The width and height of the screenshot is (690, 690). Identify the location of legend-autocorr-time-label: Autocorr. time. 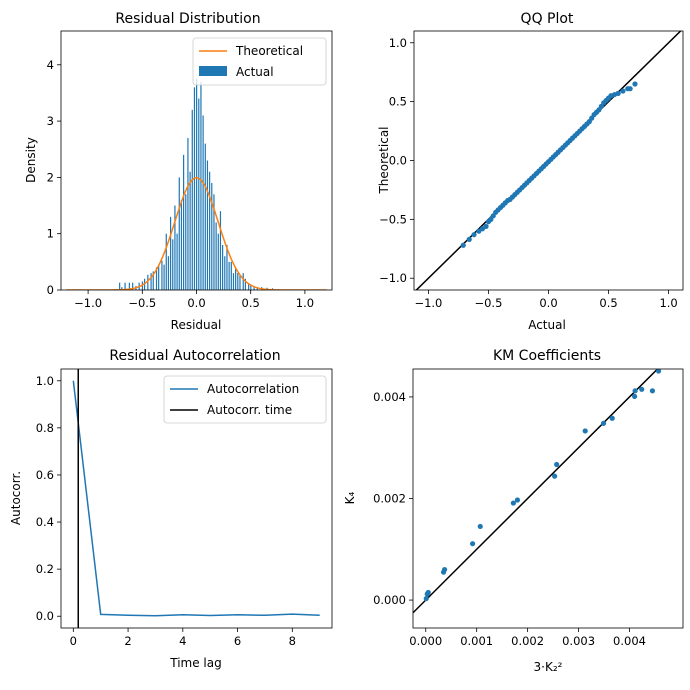
(249, 410).